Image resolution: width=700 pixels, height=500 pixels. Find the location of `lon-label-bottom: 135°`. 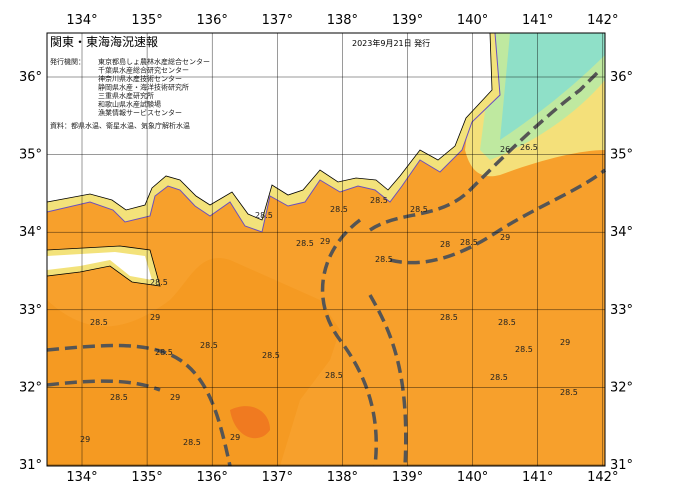

lon-label-bottom: 135° is located at coordinates (146, 477).